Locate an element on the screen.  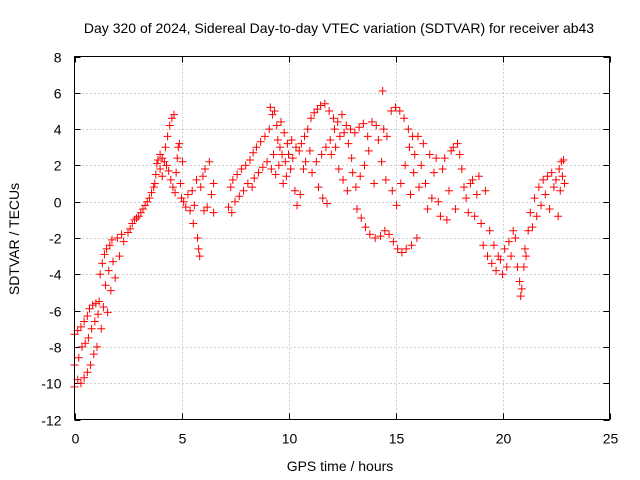
x-axis-label: GPS time / hours is located at coordinates (340, 466).